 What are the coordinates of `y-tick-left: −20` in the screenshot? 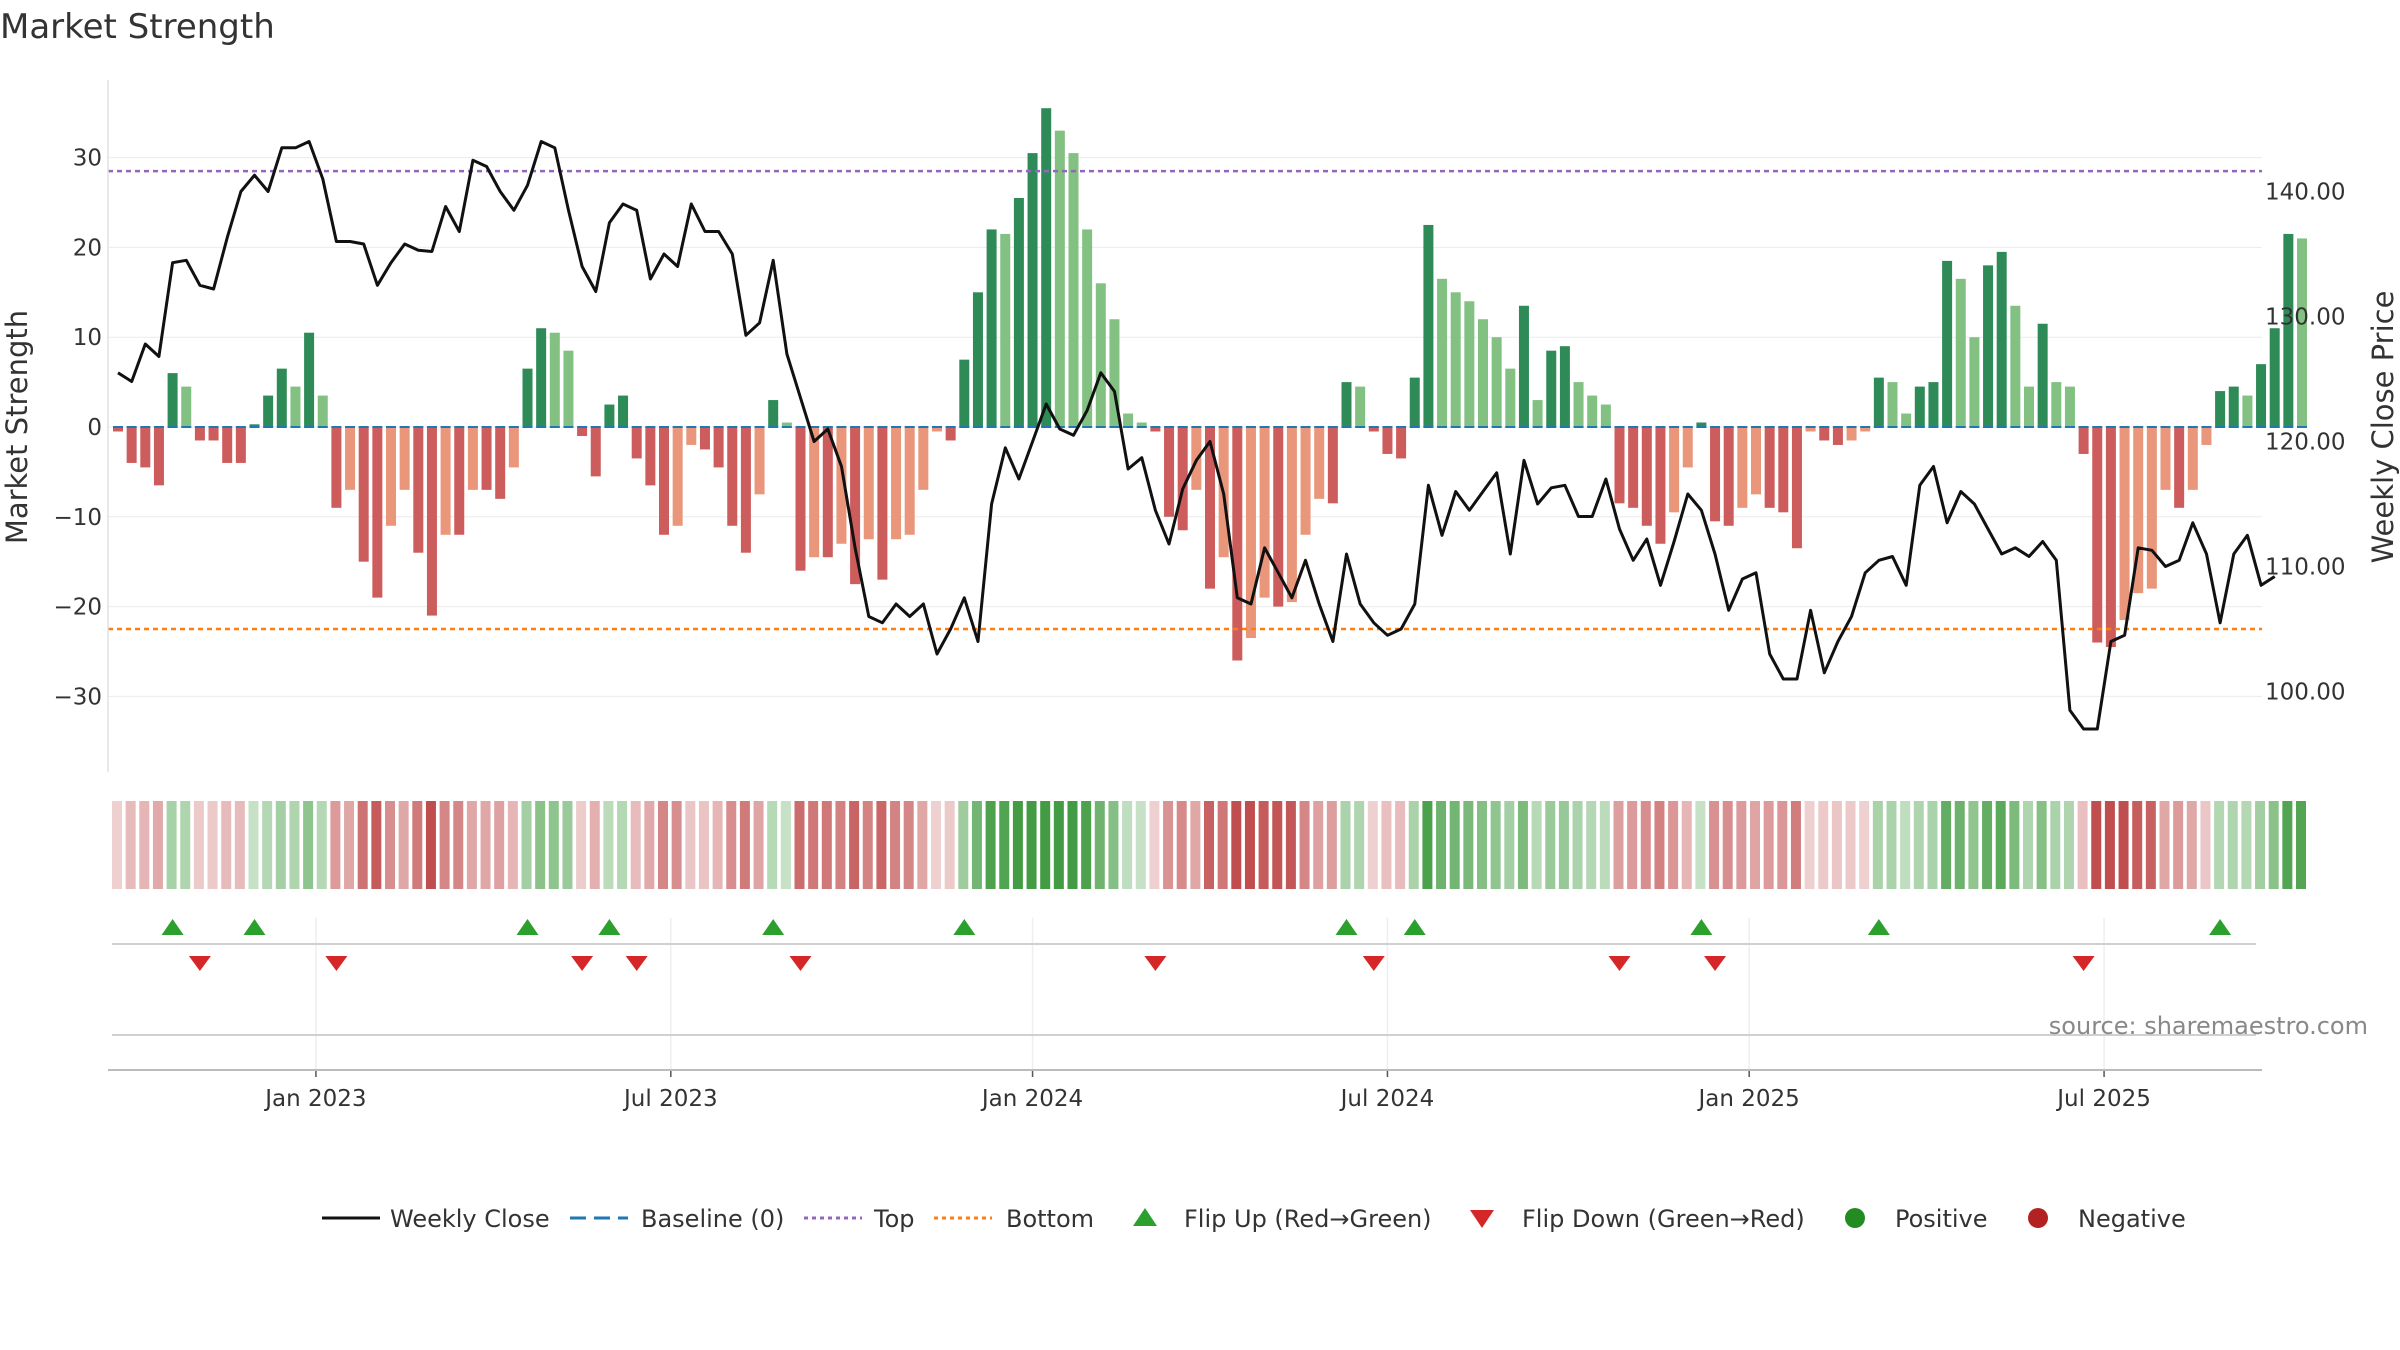 It's located at (77, 608).